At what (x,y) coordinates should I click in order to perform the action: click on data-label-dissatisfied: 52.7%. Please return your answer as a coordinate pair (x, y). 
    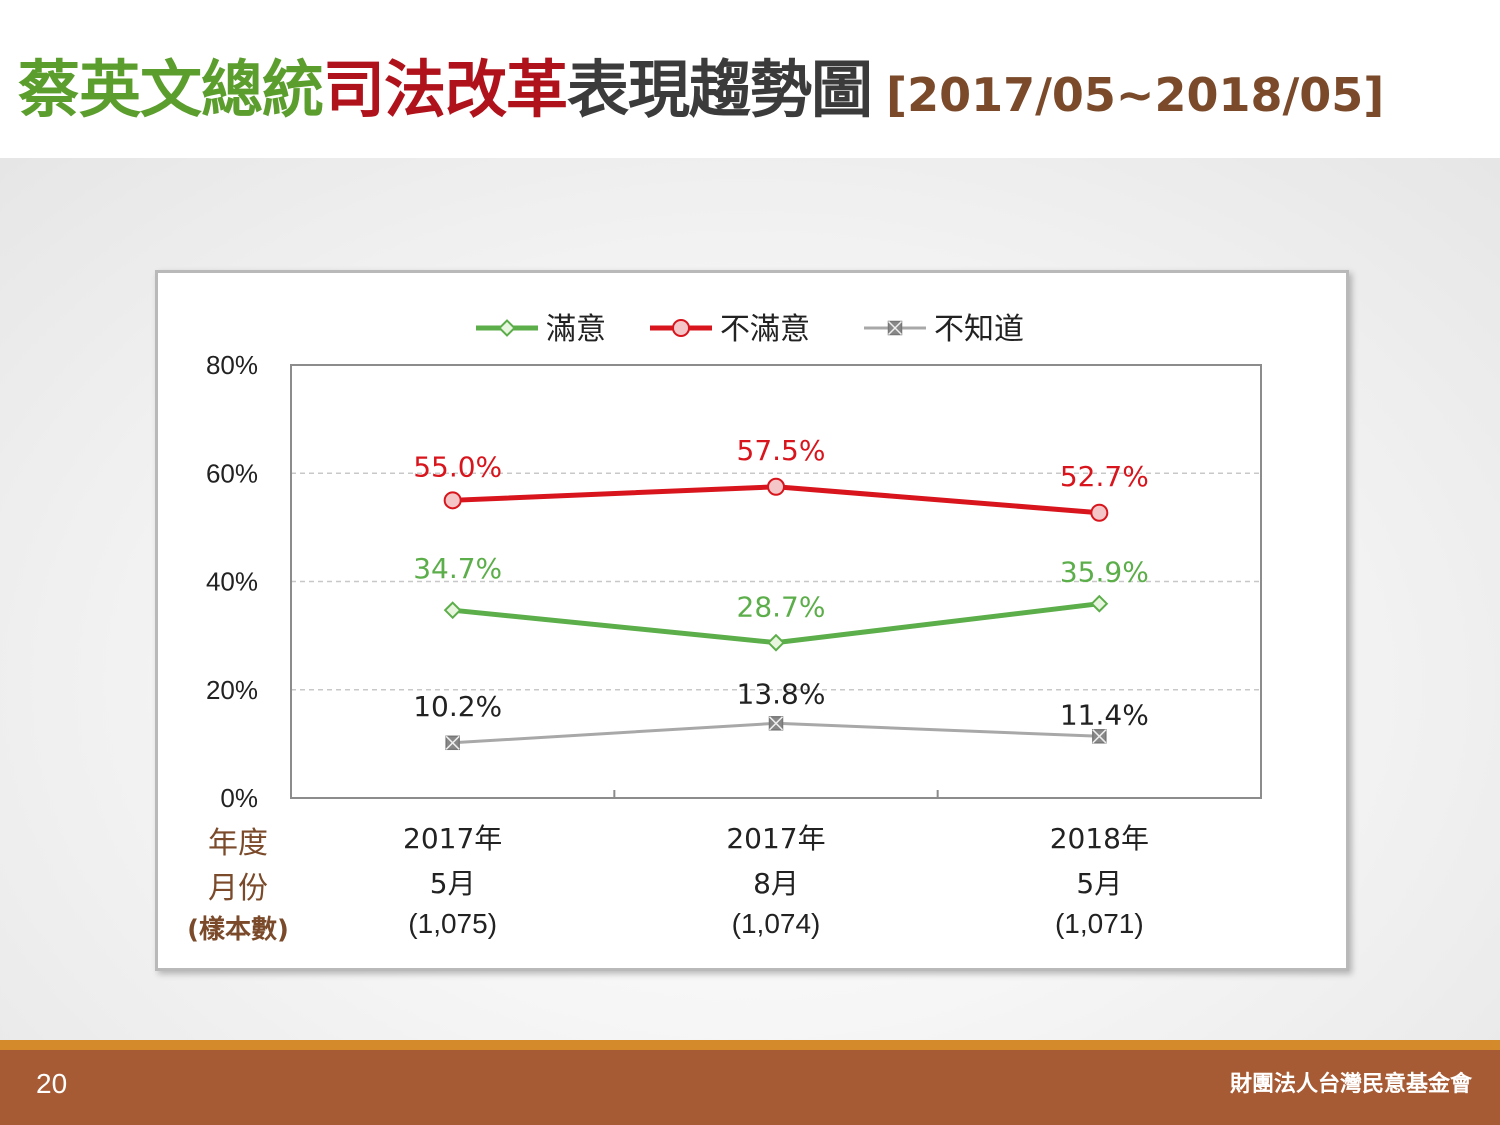
    Looking at the image, I should click on (1104, 476).